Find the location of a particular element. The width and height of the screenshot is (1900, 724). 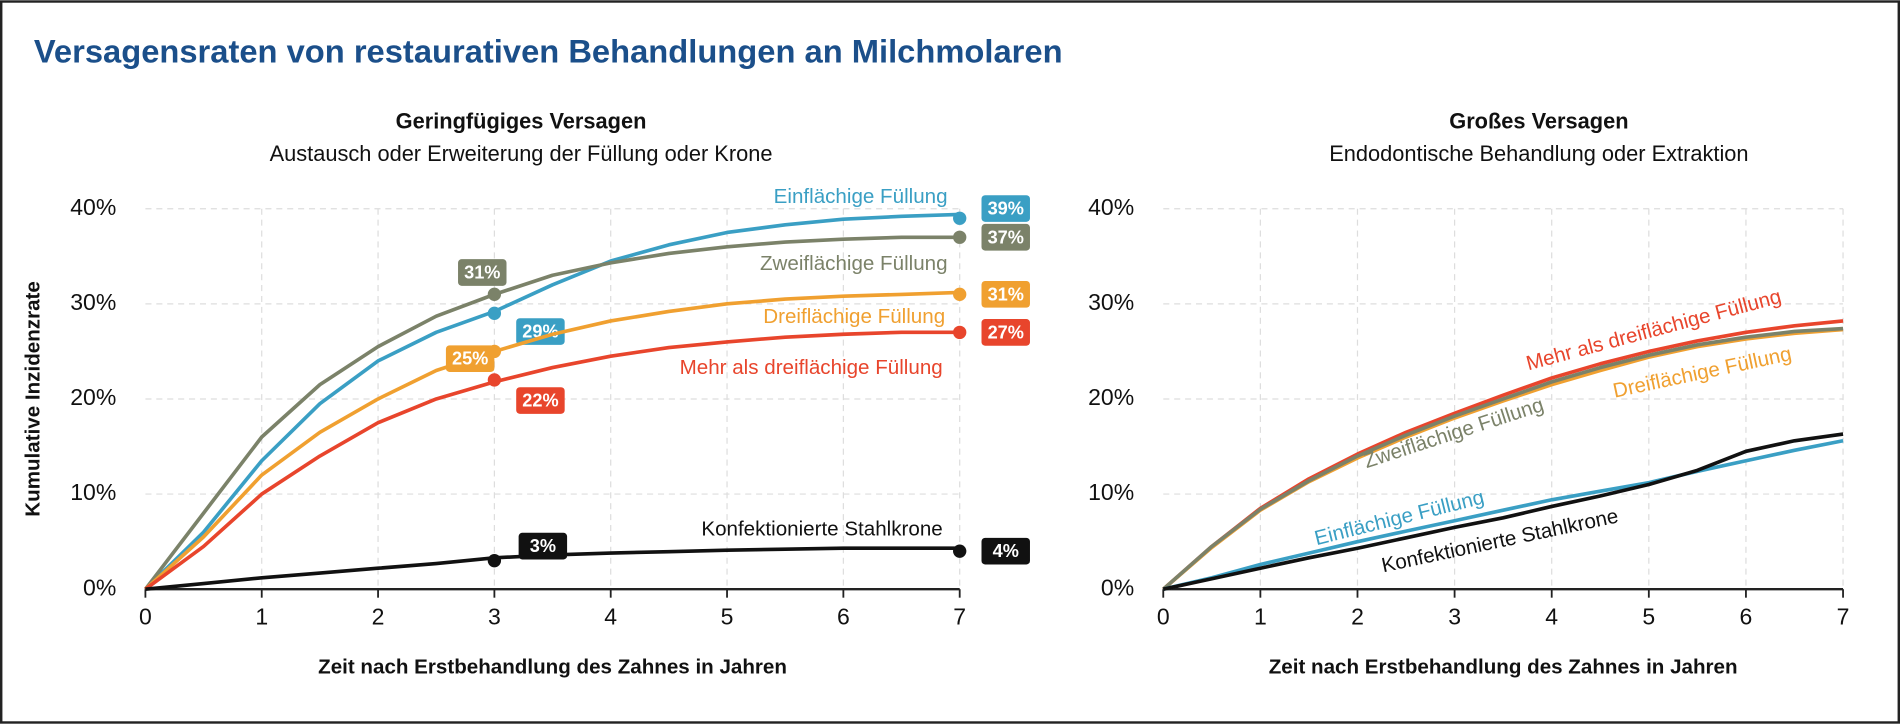

value-label: 39% is located at coordinates (1006, 209).